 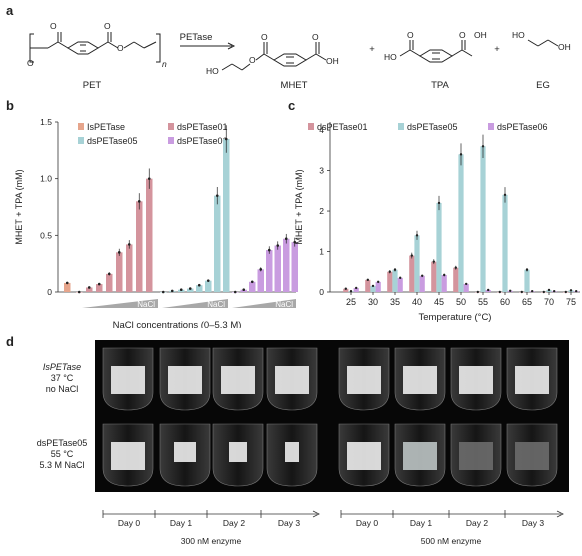 I want to click on row-label-temp: 37 °C, so click(x=62, y=378).